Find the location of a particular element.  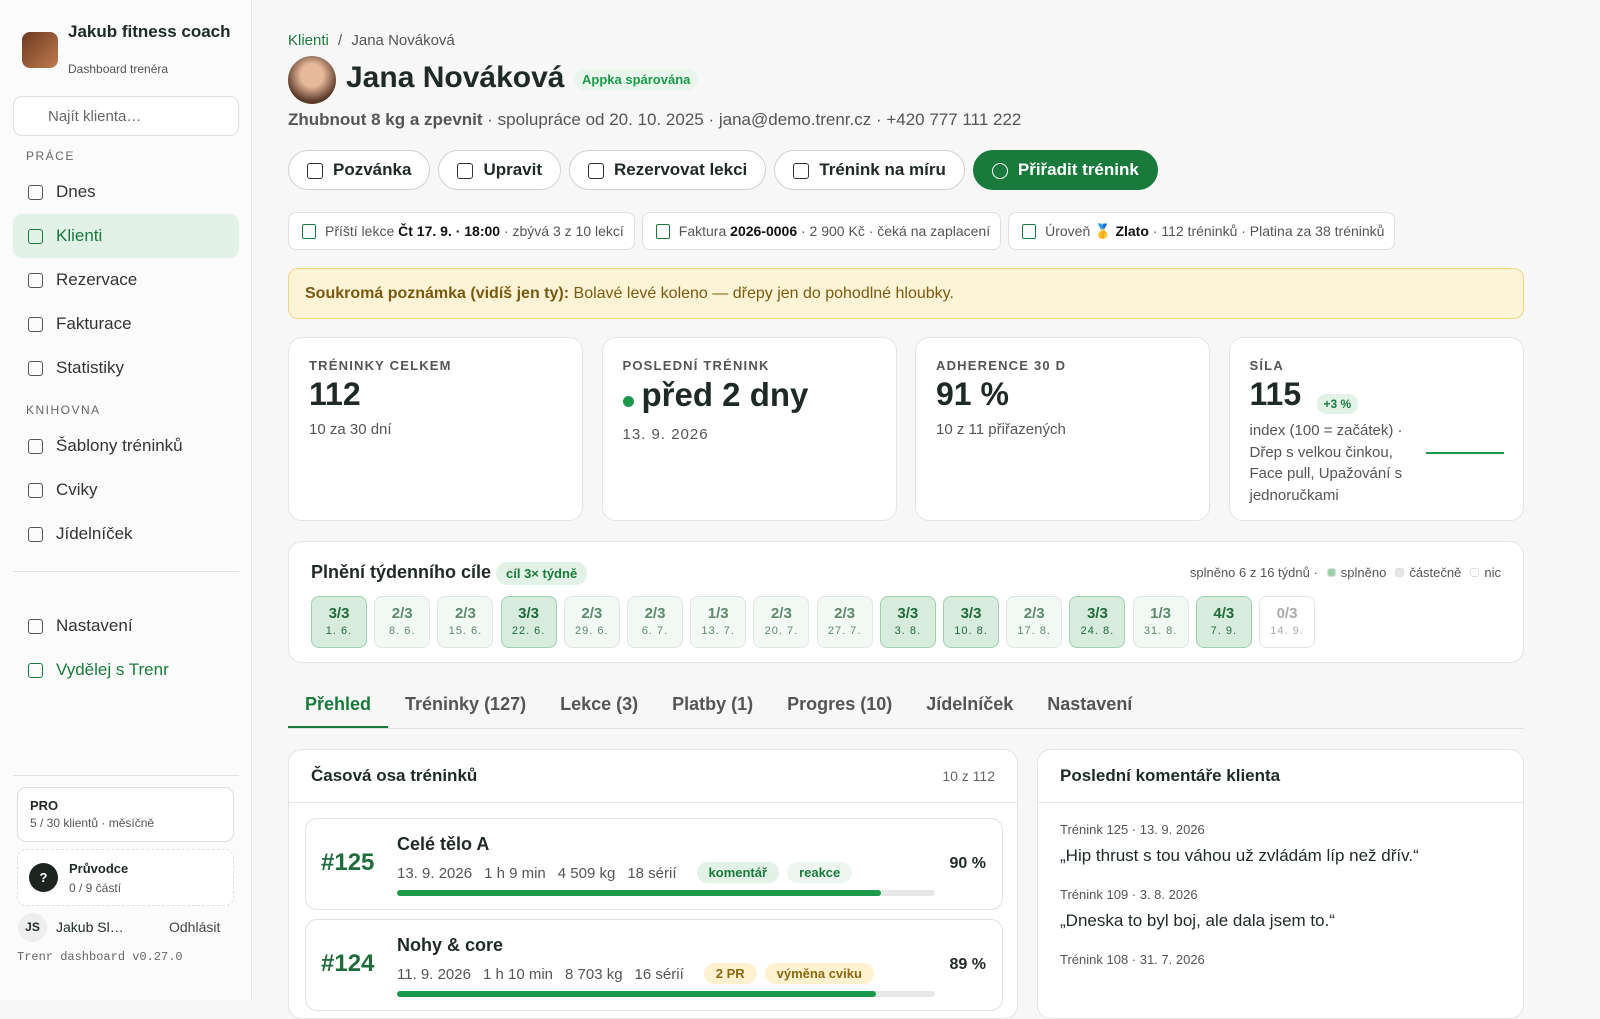

nav-item: Fakturace is located at coordinates (126, 324).